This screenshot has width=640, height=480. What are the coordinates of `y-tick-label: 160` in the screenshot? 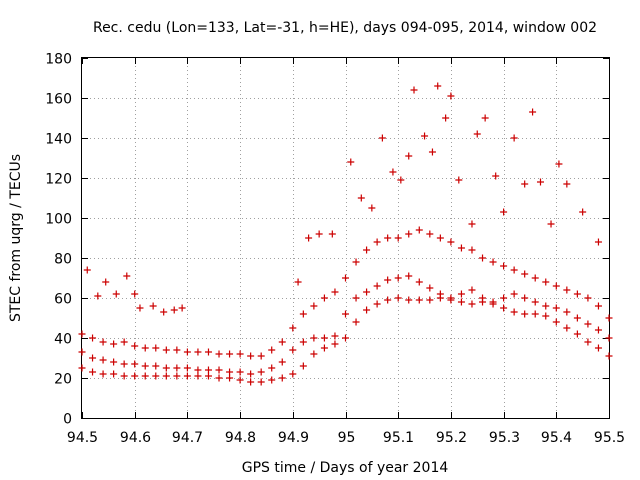 It's located at (58, 100).